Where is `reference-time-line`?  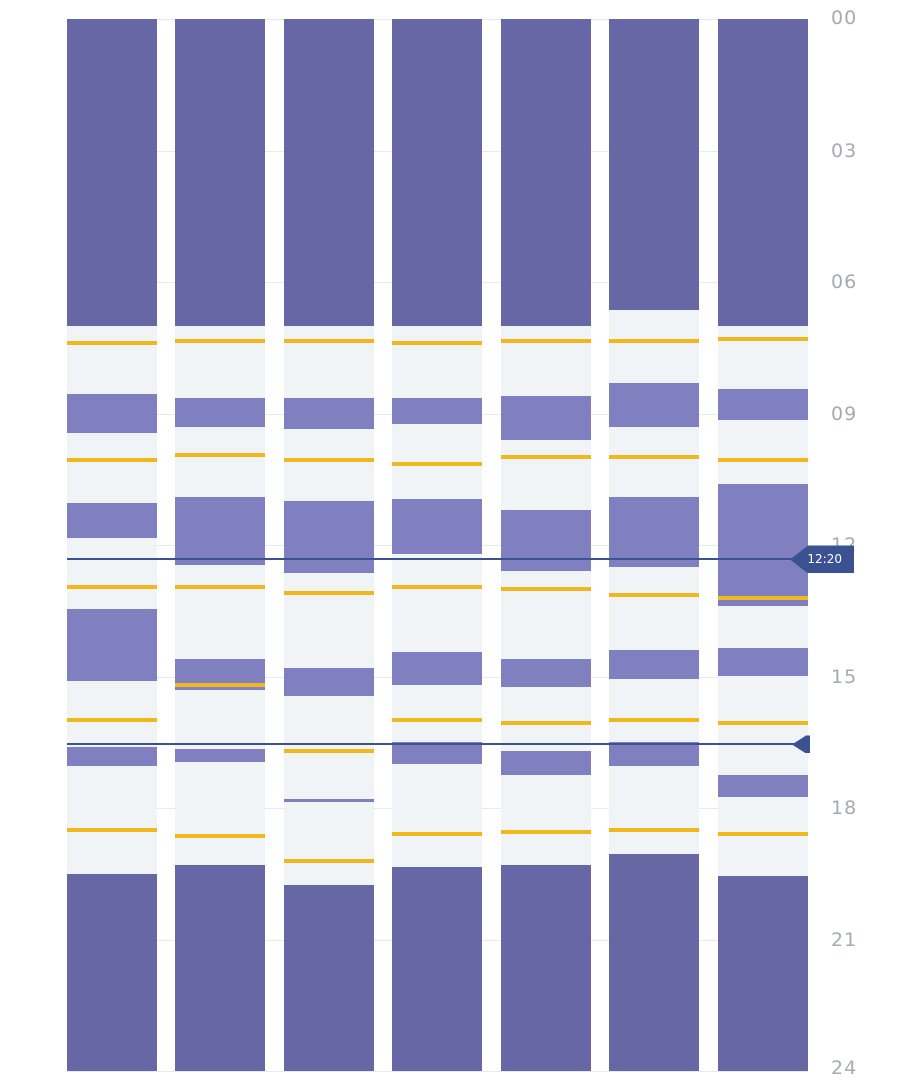 reference-time-line is located at coordinates (437, 744).